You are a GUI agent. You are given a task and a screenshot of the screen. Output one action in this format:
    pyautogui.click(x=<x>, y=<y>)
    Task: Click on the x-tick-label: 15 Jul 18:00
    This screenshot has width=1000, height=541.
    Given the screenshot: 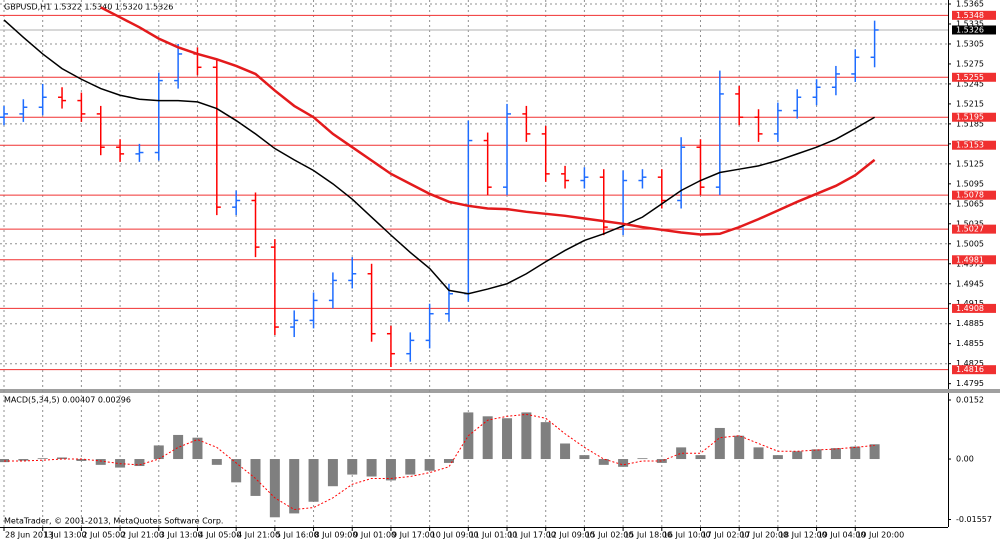 What is the action you would take?
    pyautogui.click(x=648, y=535)
    